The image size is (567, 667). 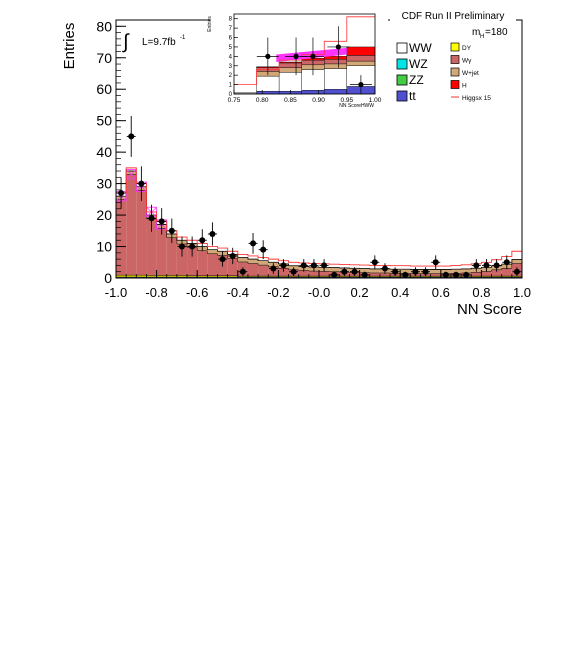 What do you see at coordinates (400, 292) in the screenshot?
I see `x-tick-label: 0.4` at bounding box center [400, 292].